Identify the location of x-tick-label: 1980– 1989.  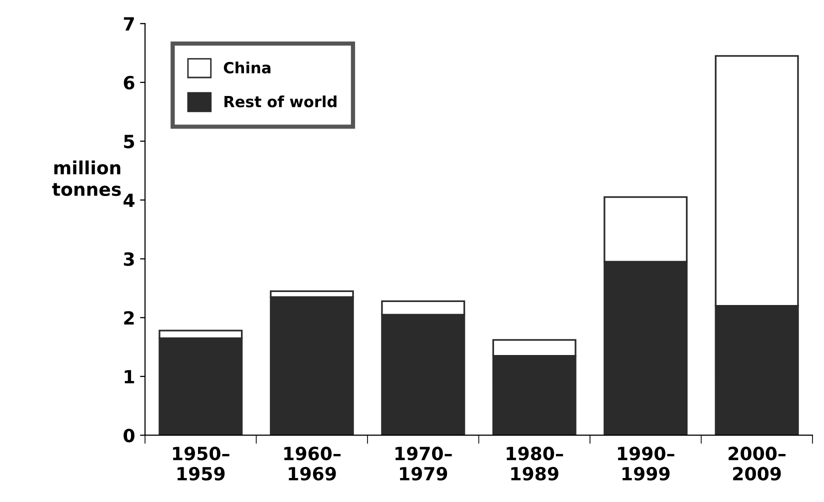
(535, 463).